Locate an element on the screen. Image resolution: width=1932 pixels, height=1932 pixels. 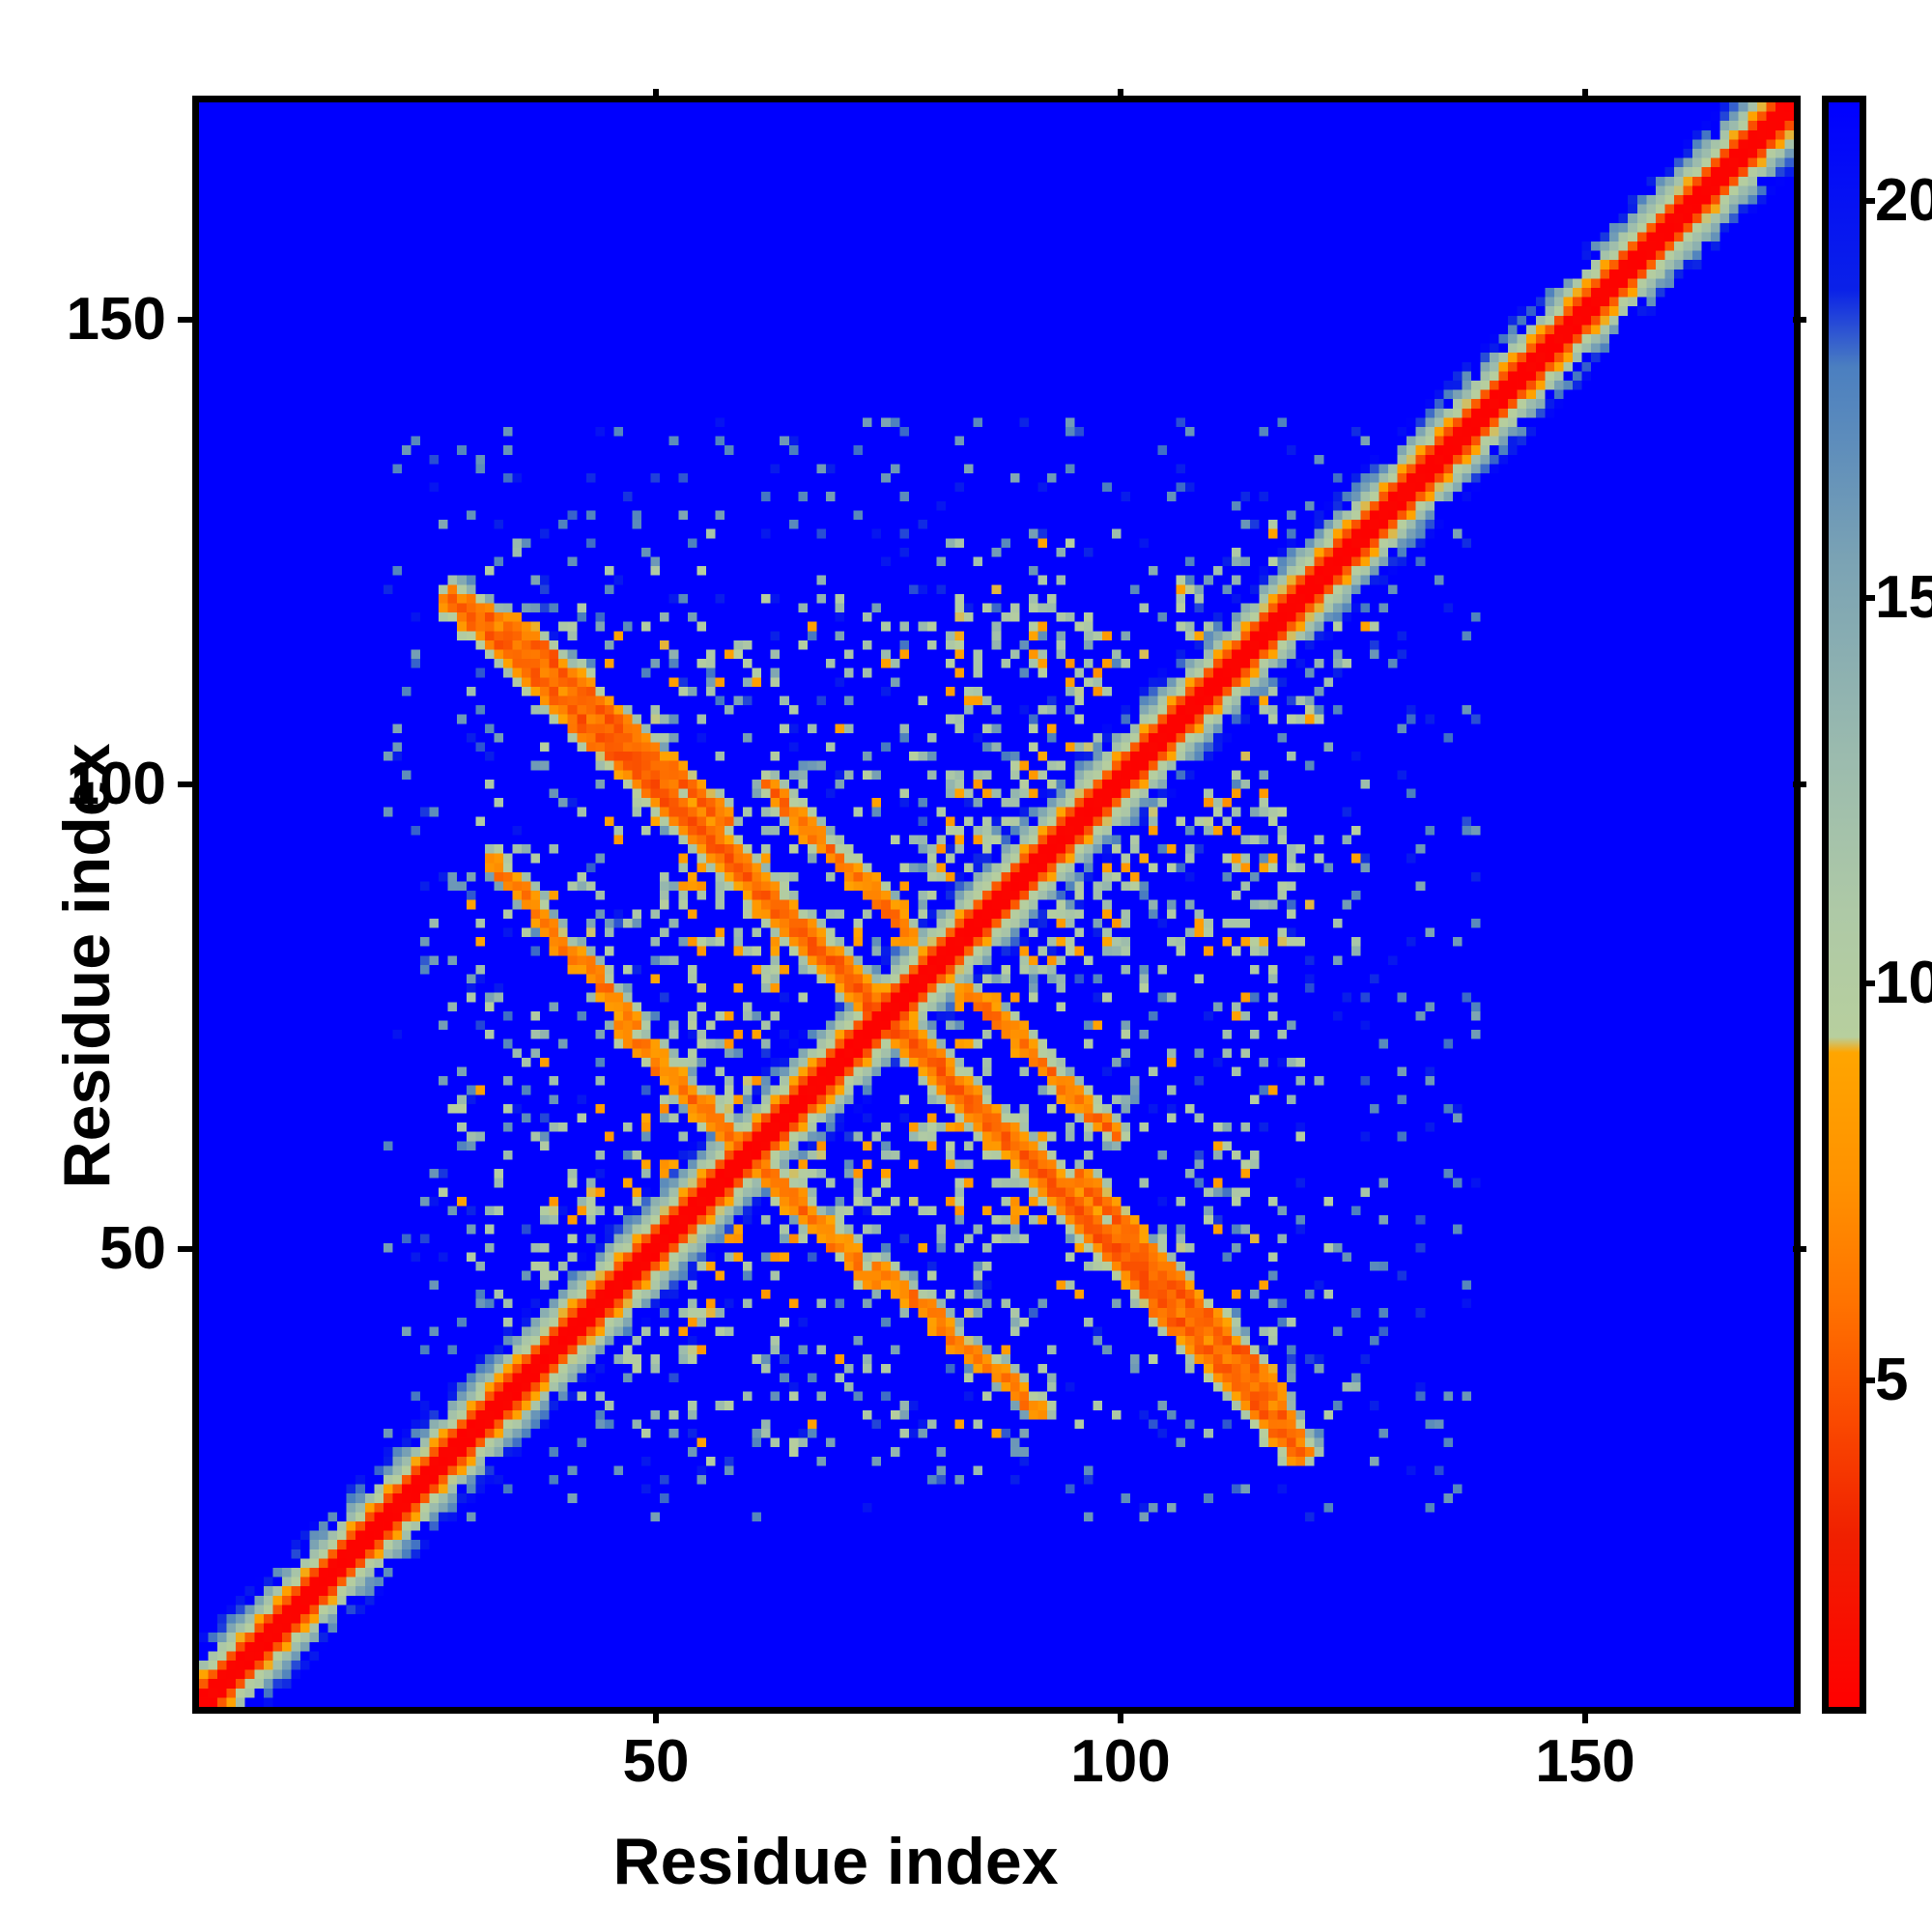
colorbar-label-15: 15 is located at coordinates (1903, 597).